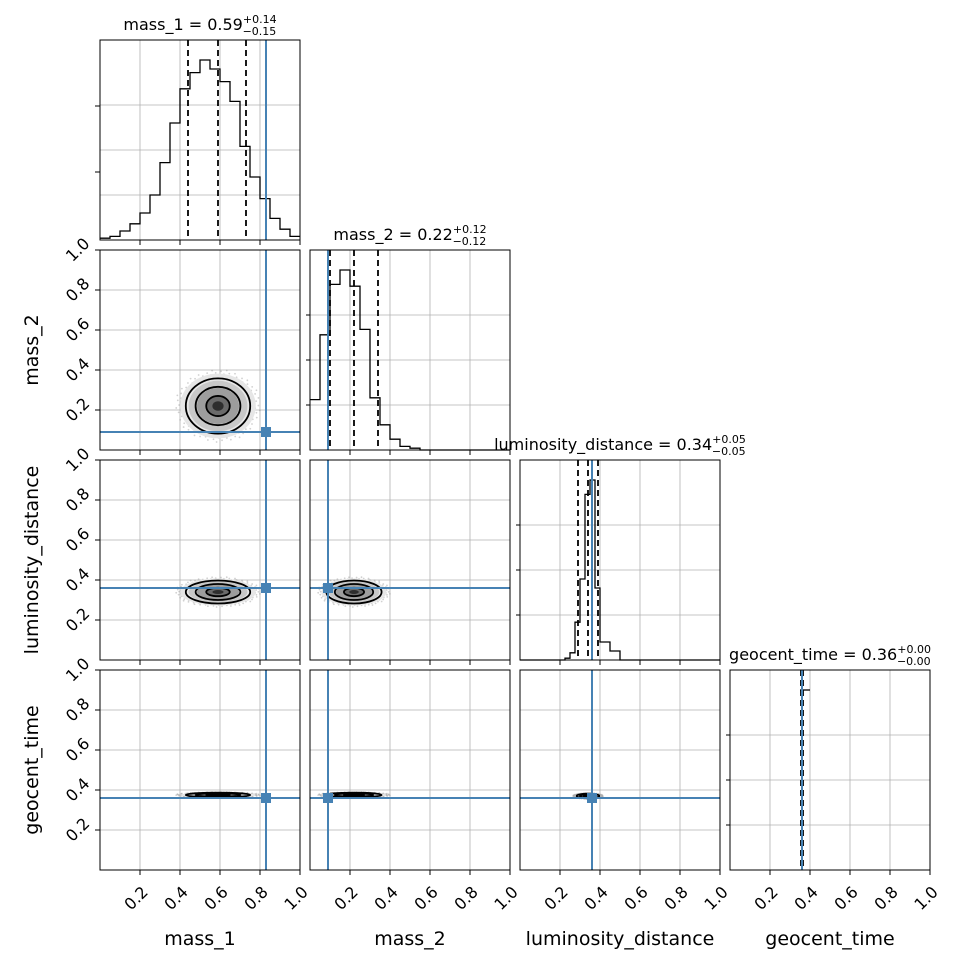  Describe the element at coordinates (260, 31) in the screenshot. I see `title-minus: −0.15` at that location.